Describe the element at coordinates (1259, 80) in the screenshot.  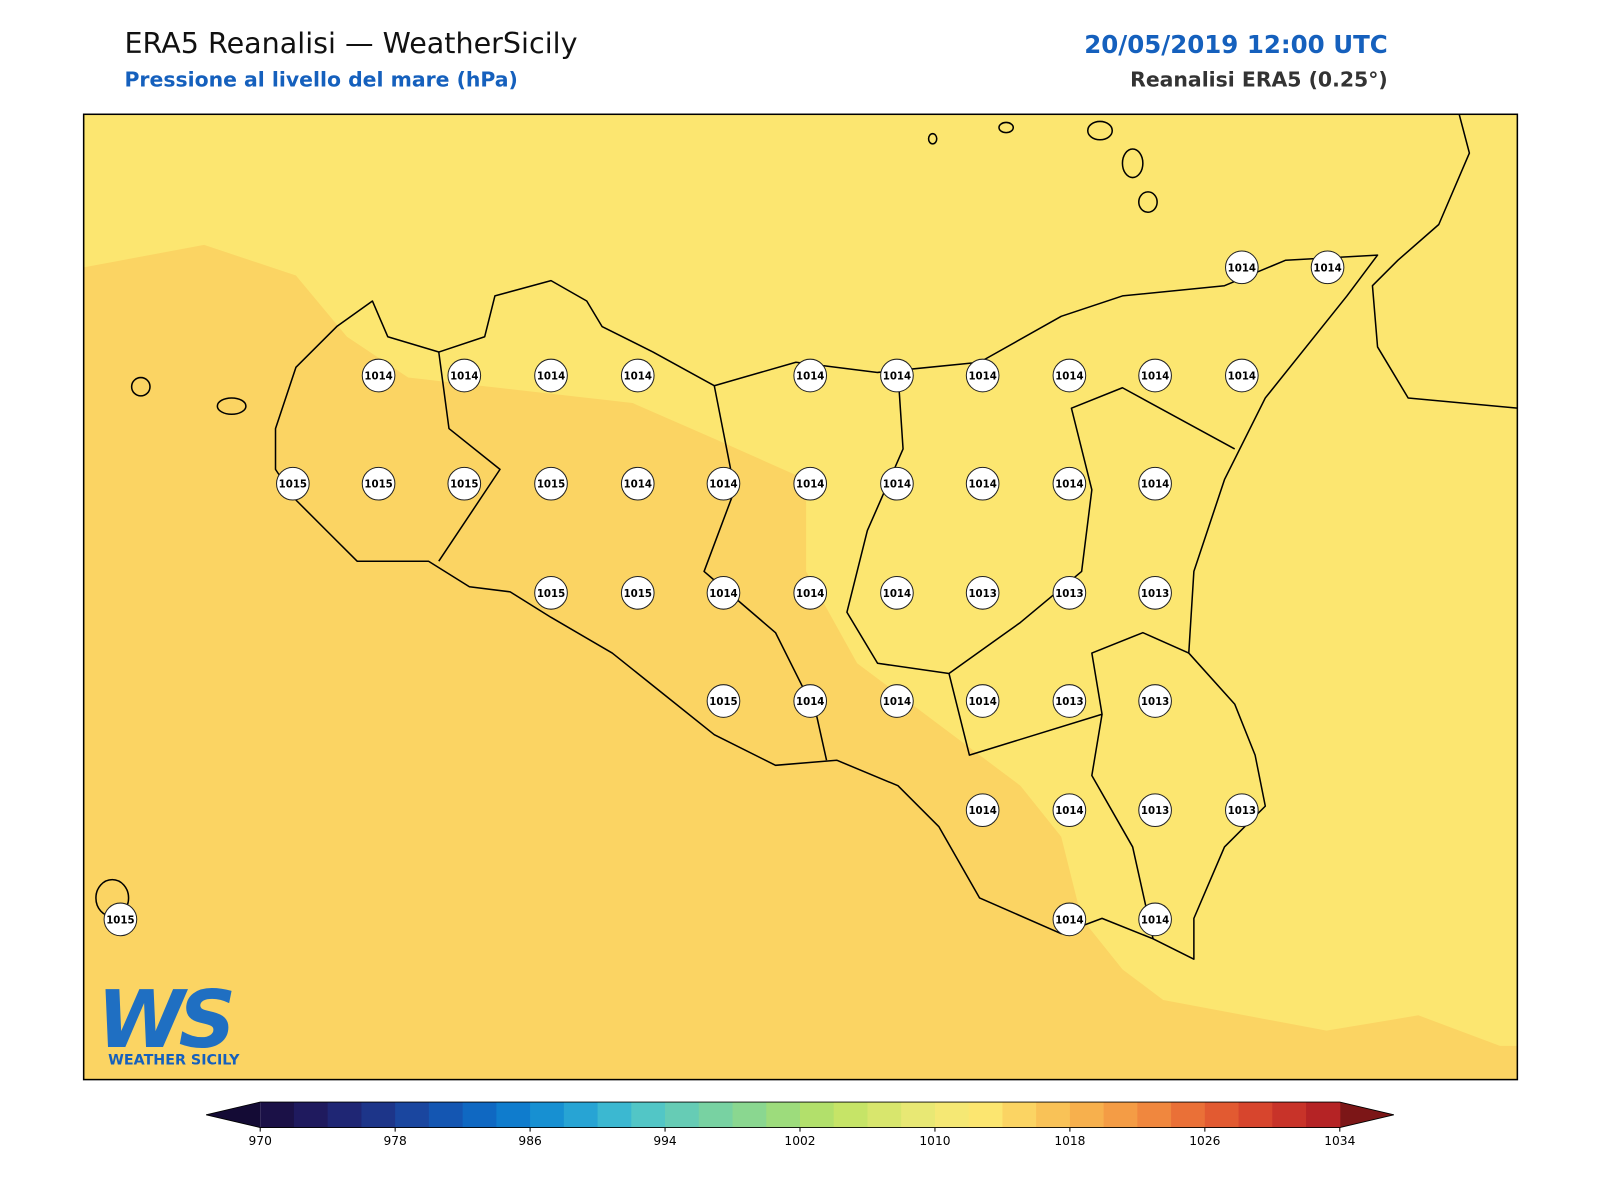
I see `source: Reanalisi ERA5 (0.25°)` at that location.